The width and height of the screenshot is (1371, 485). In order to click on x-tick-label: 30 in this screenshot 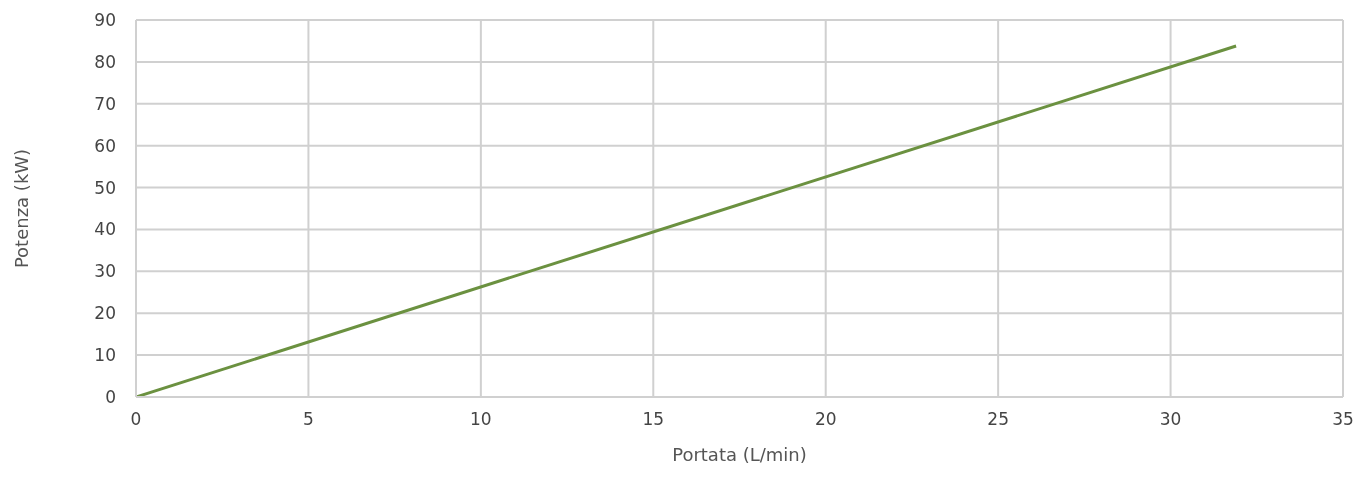, I will do `click(1170, 419)`.